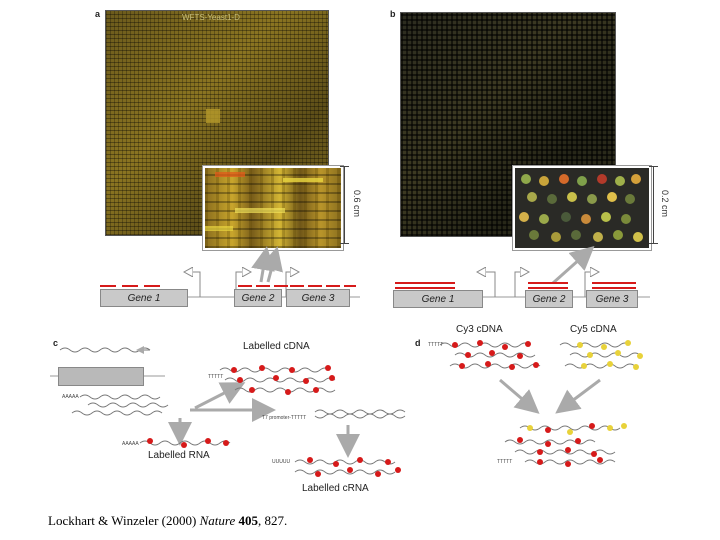 The image size is (720, 540). I want to click on caption-journal: Nature, so click(217, 520).